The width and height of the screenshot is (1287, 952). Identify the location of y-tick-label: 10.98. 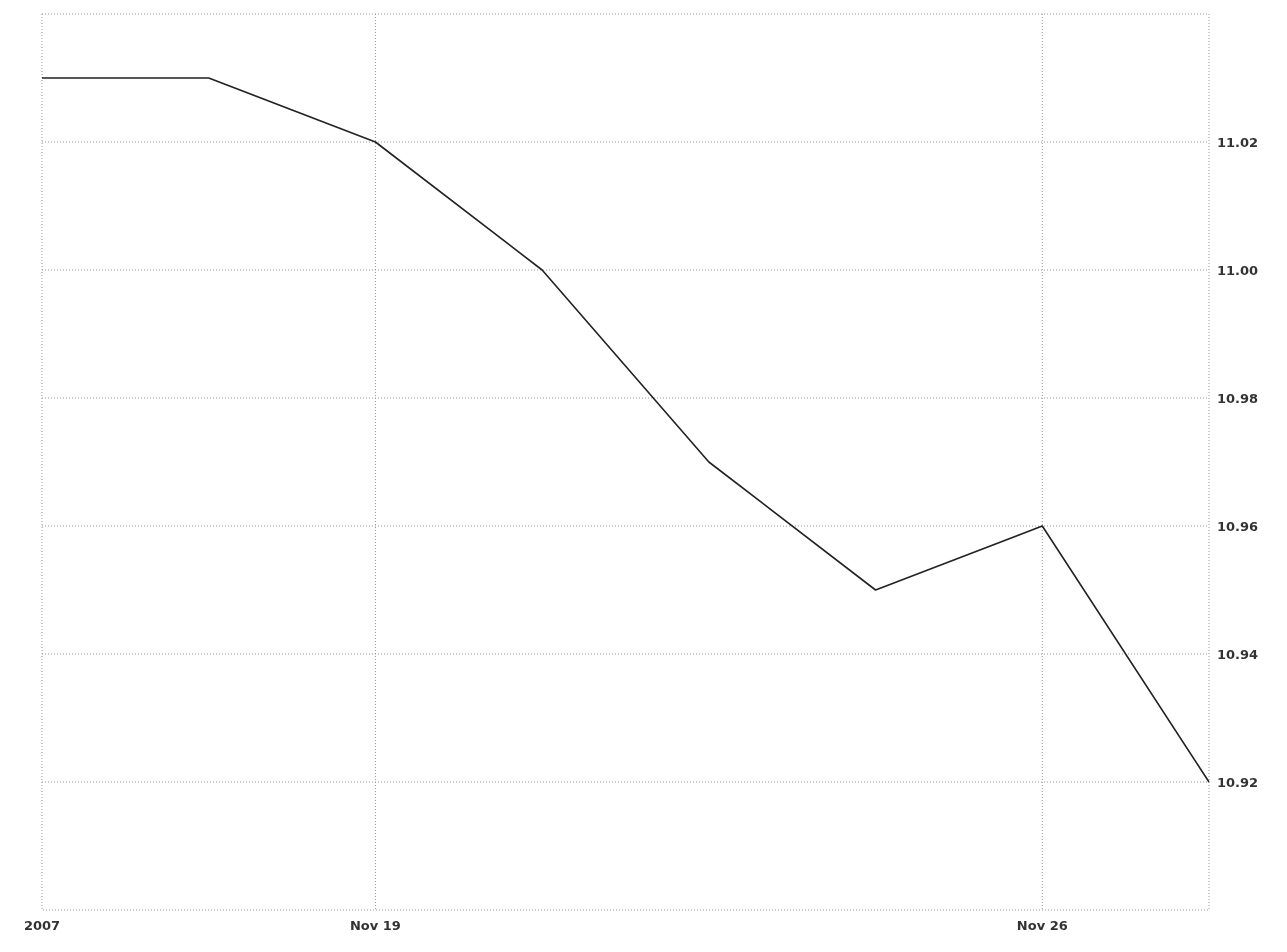
(1238, 398).